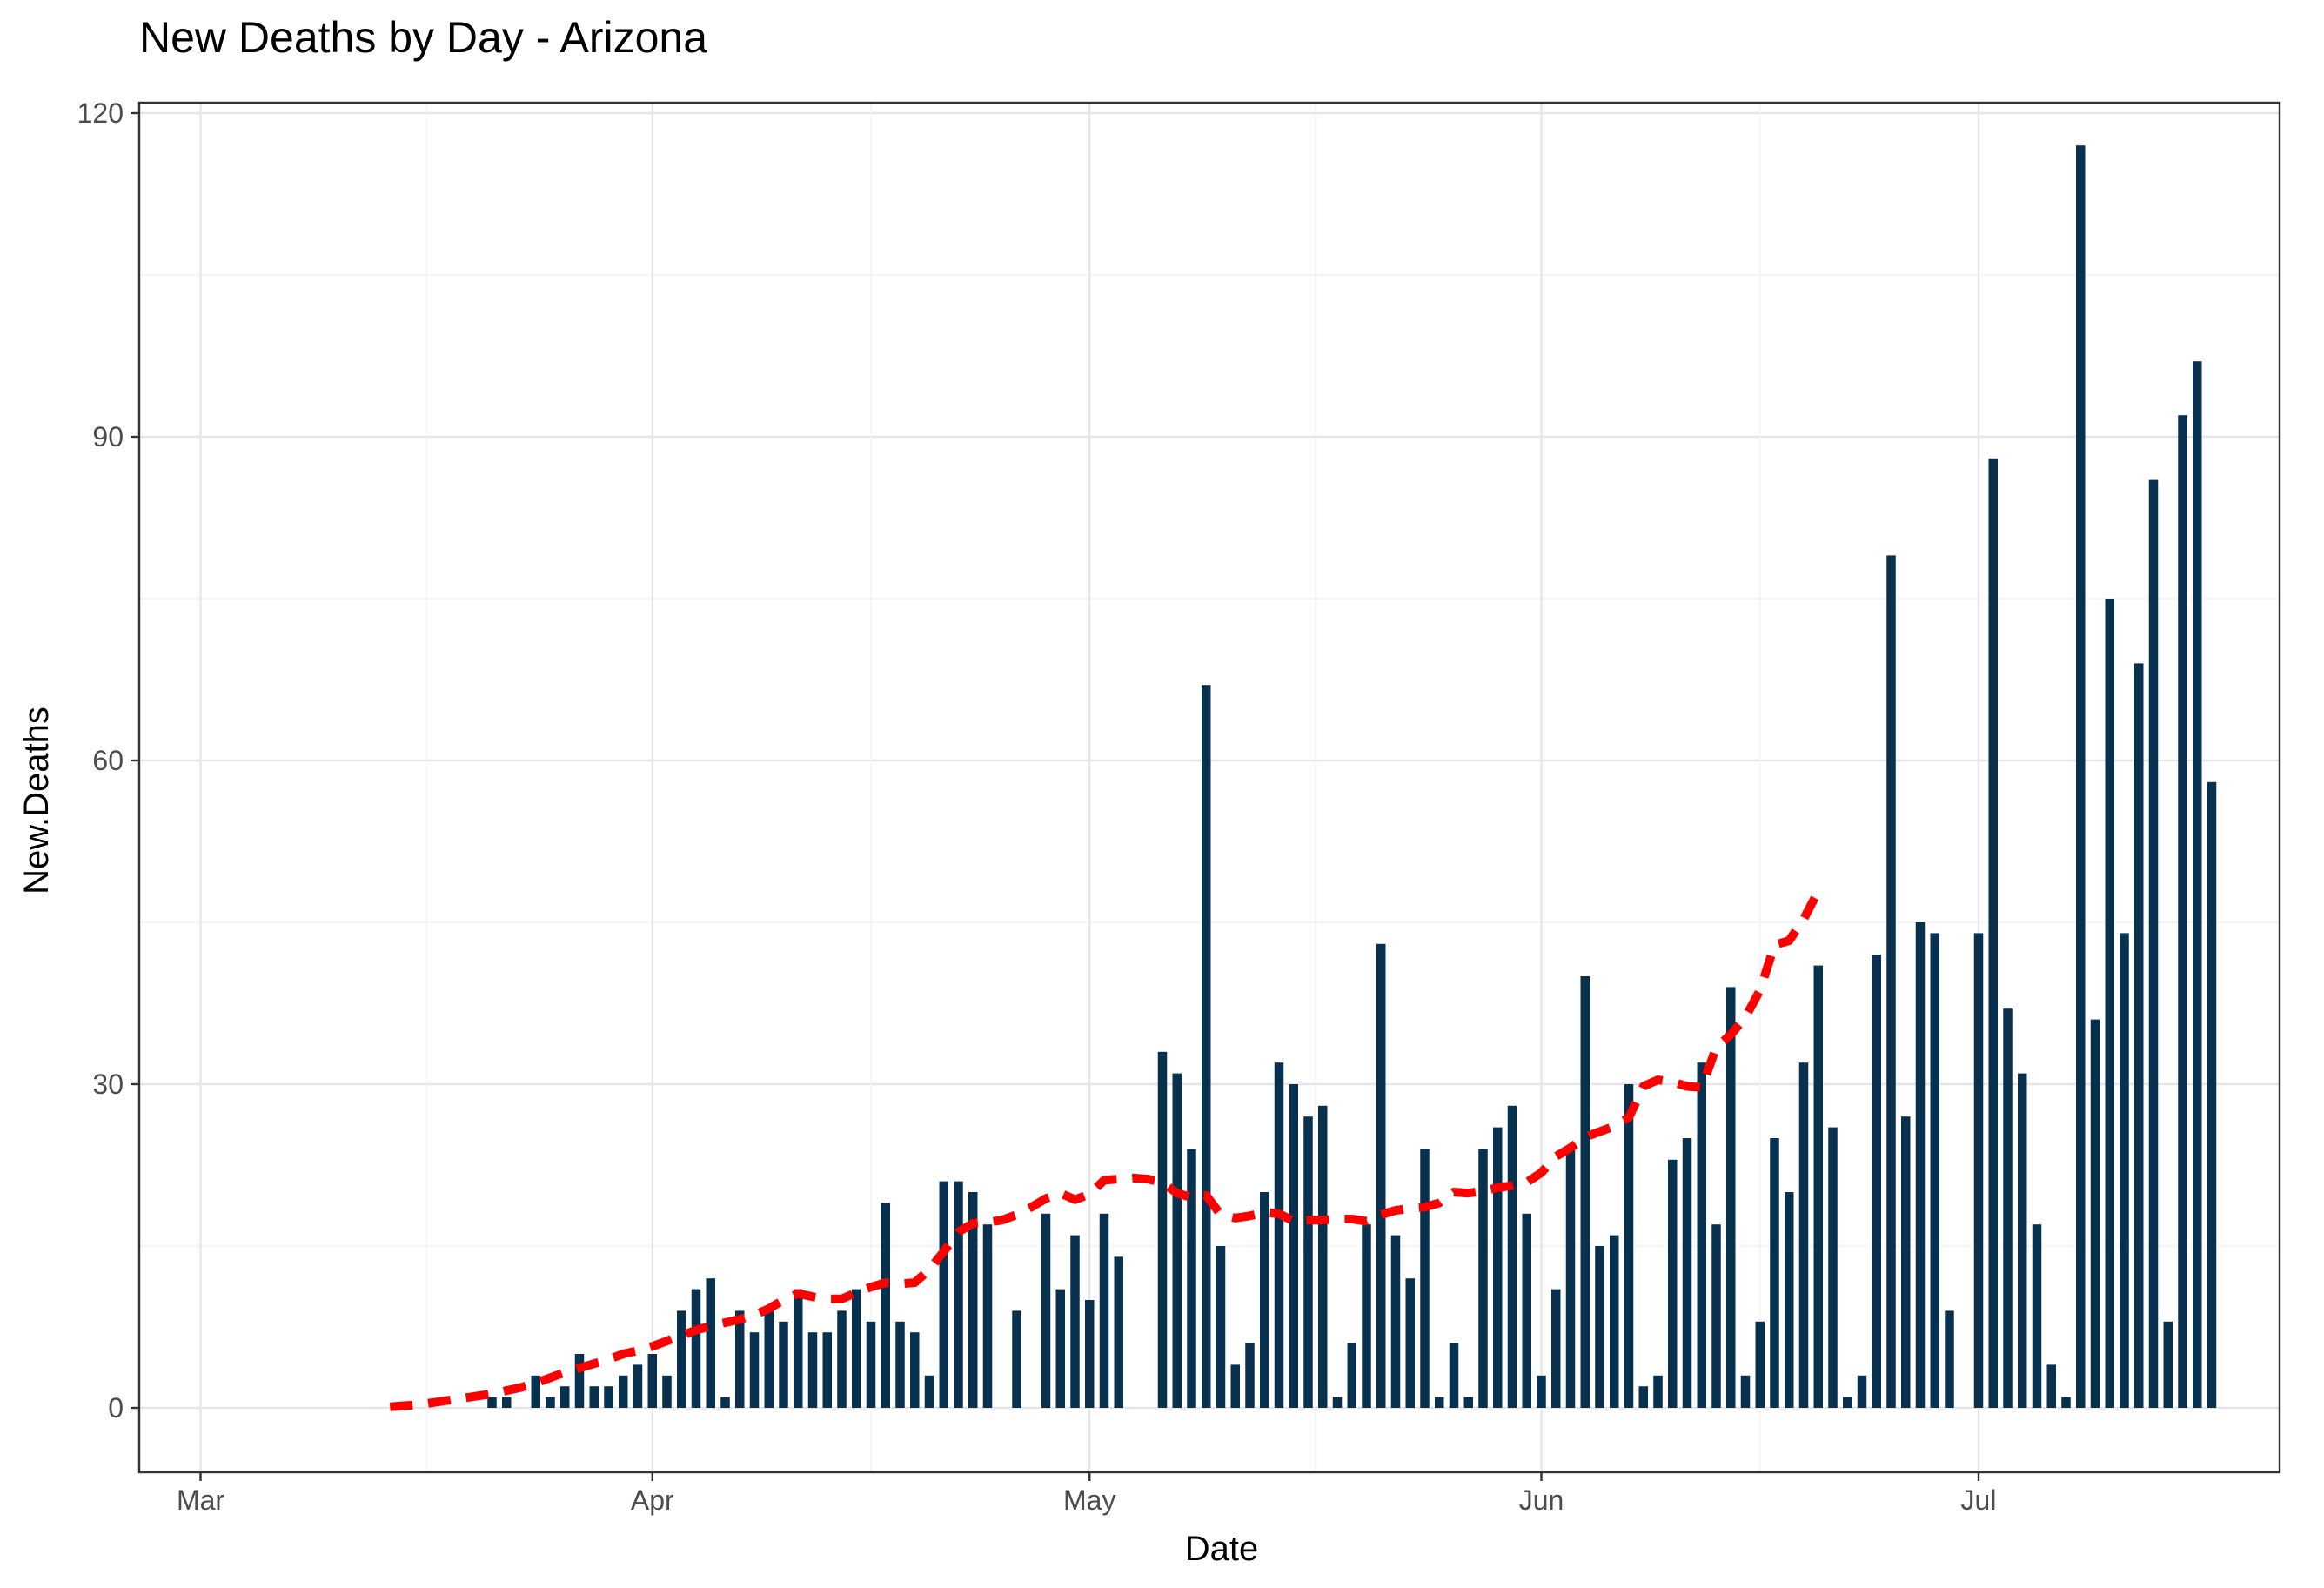 This screenshot has width=2324, height=1588. What do you see at coordinates (36, 801) in the screenshot?
I see `y-axis-title: New.Deaths` at bounding box center [36, 801].